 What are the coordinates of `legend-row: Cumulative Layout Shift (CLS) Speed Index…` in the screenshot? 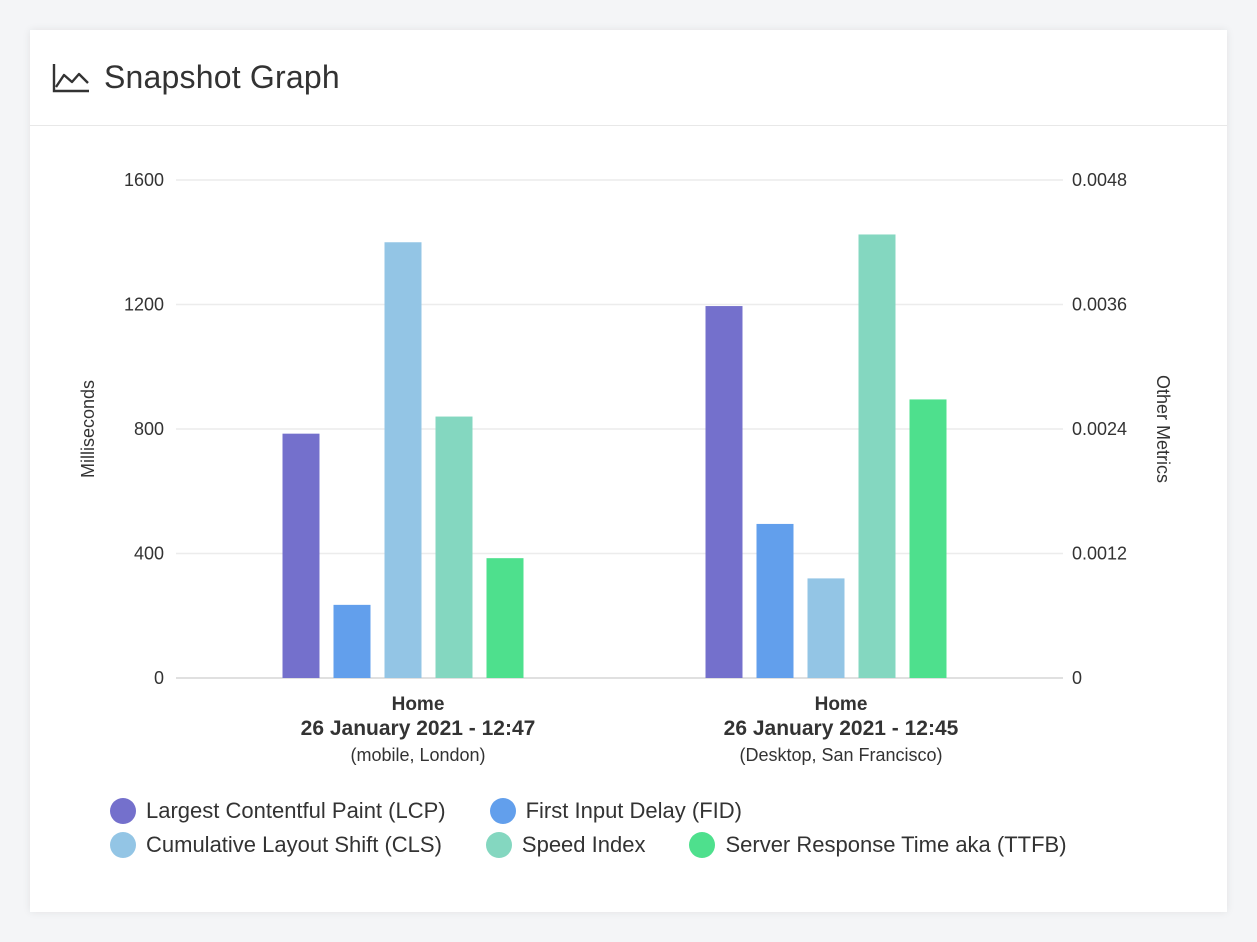 It's located at (650, 845).